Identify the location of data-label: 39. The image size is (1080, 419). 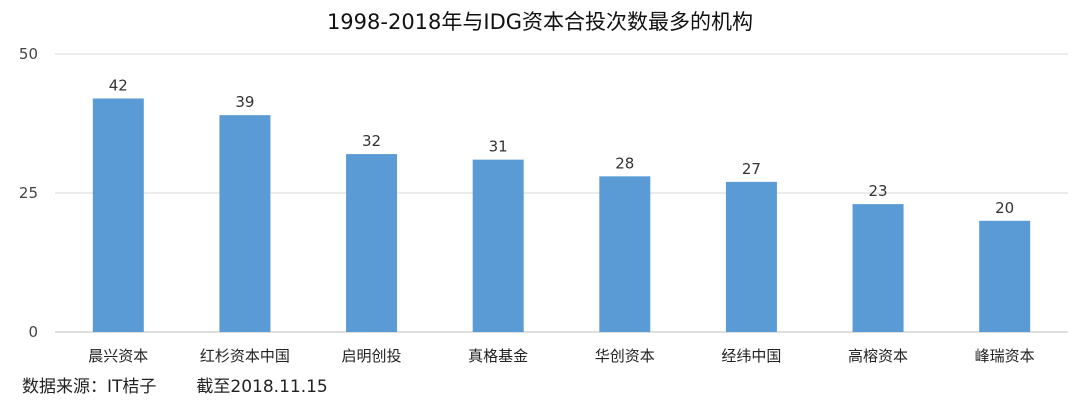
(244, 102).